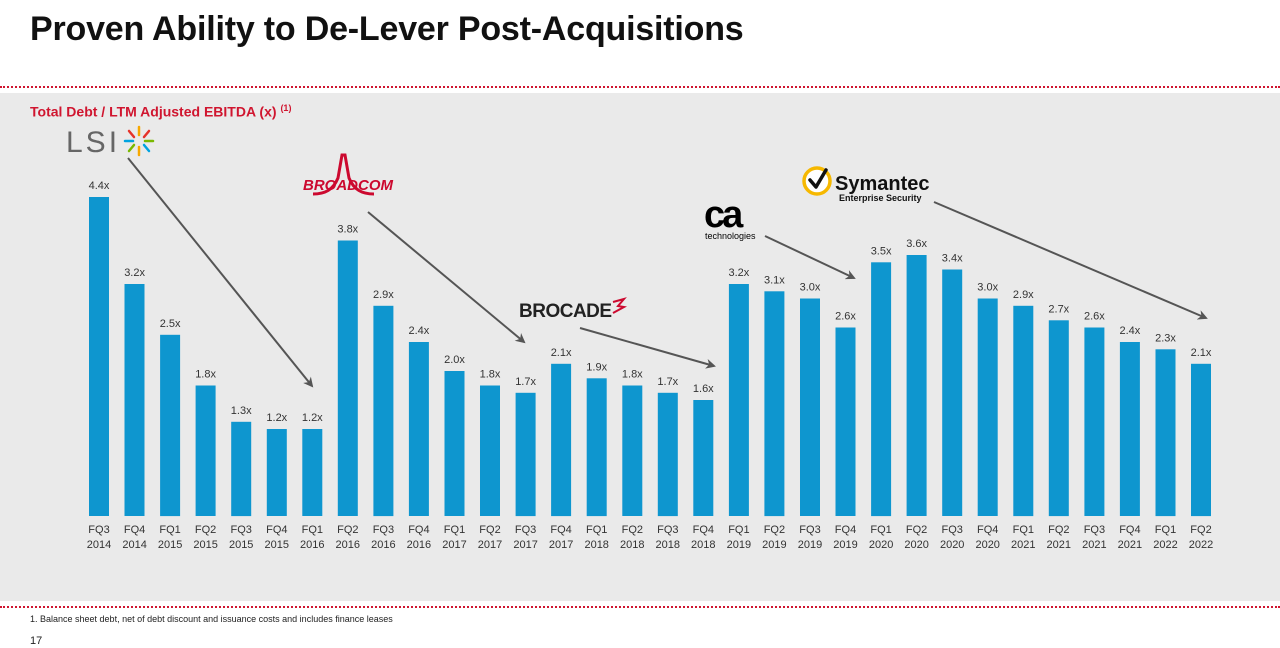 Image resolution: width=1280 pixels, height=648 pixels. I want to click on value-label: 2.6x, so click(1094, 317).